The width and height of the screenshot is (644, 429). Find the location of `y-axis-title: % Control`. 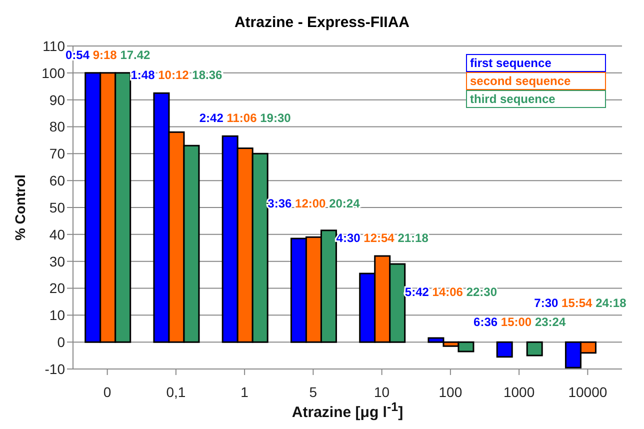

y-axis-title: % Control is located at coordinates (20, 207).